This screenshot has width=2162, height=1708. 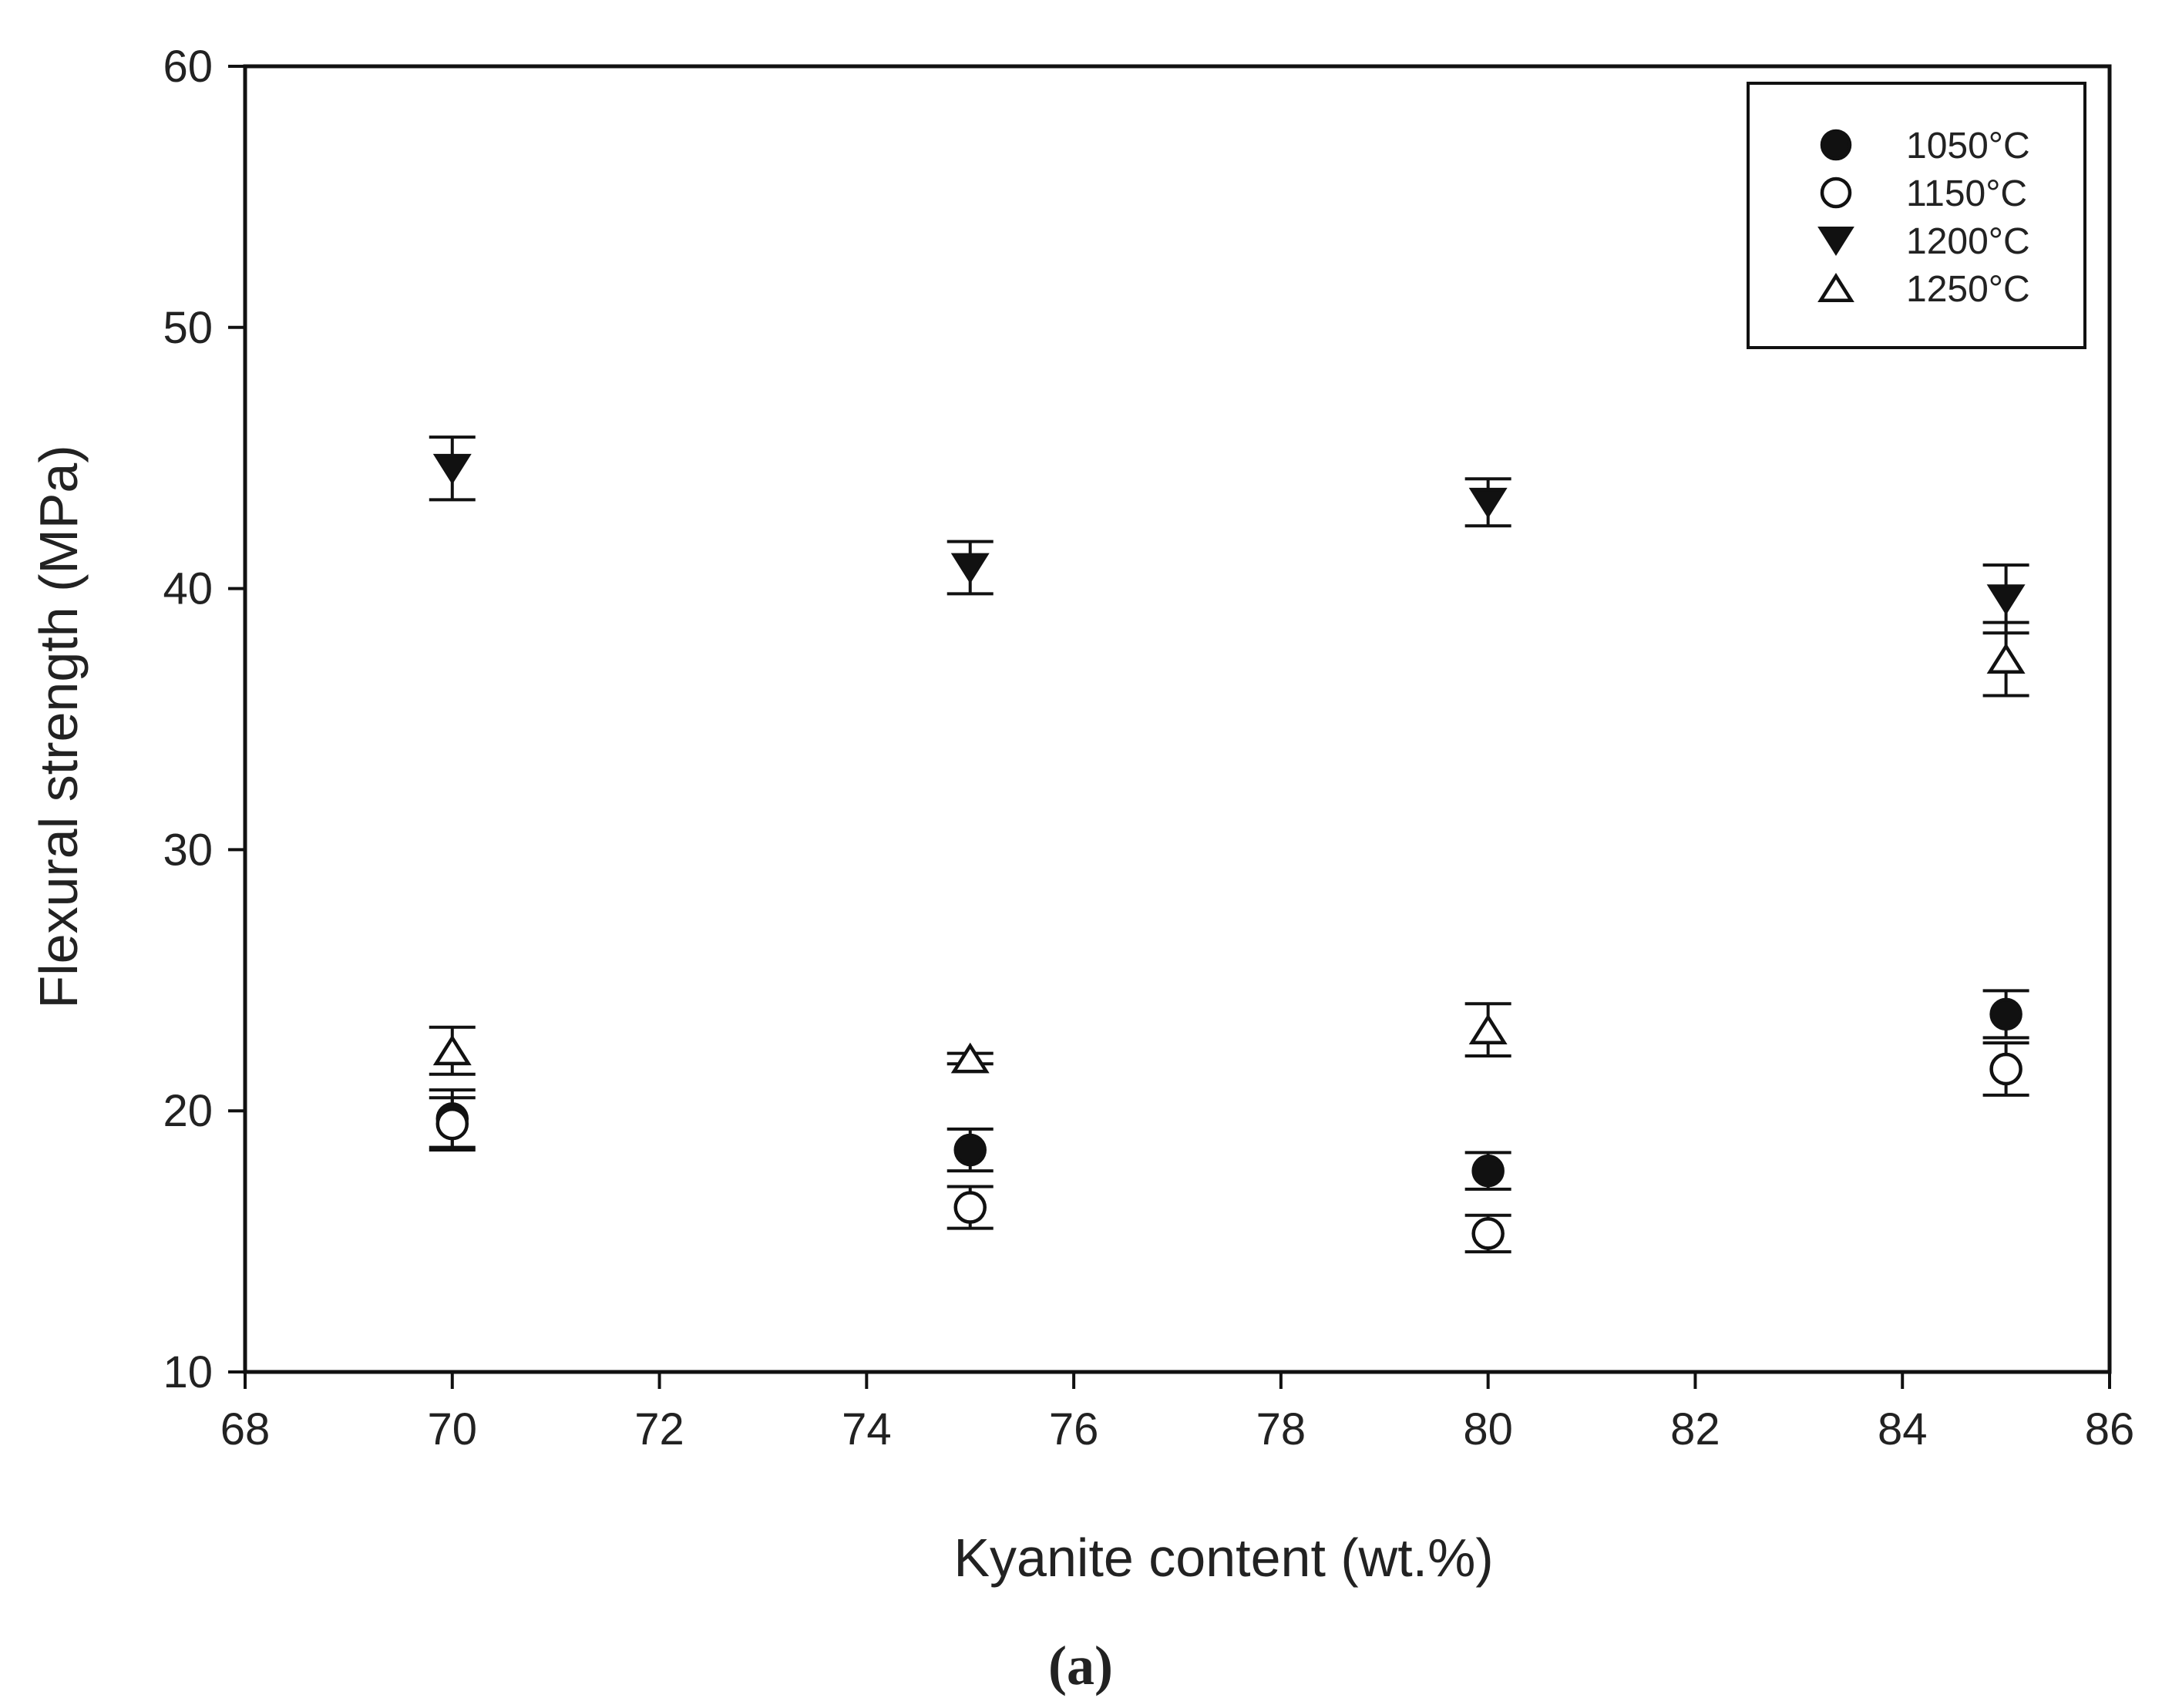 I want to click on y-tick-label: 50, so click(x=188, y=328).